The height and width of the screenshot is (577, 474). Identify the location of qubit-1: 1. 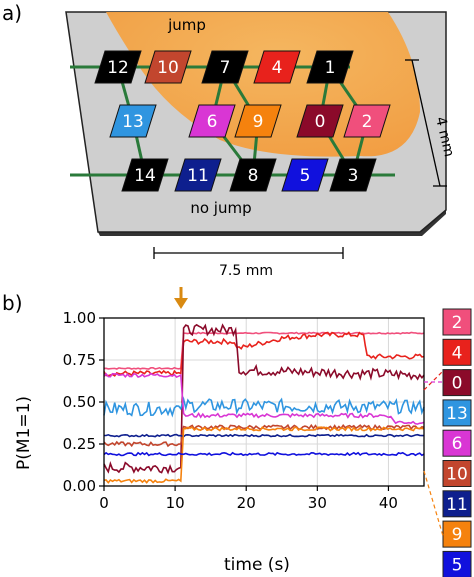
(330, 67).